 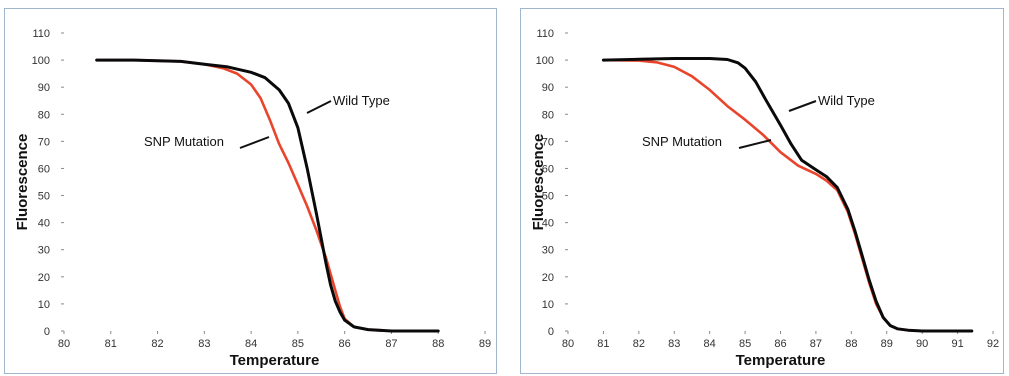 What do you see at coordinates (44, 251) in the screenshot?
I see `left-y-tick-label-30: 30` at bounding box center [44, 251].